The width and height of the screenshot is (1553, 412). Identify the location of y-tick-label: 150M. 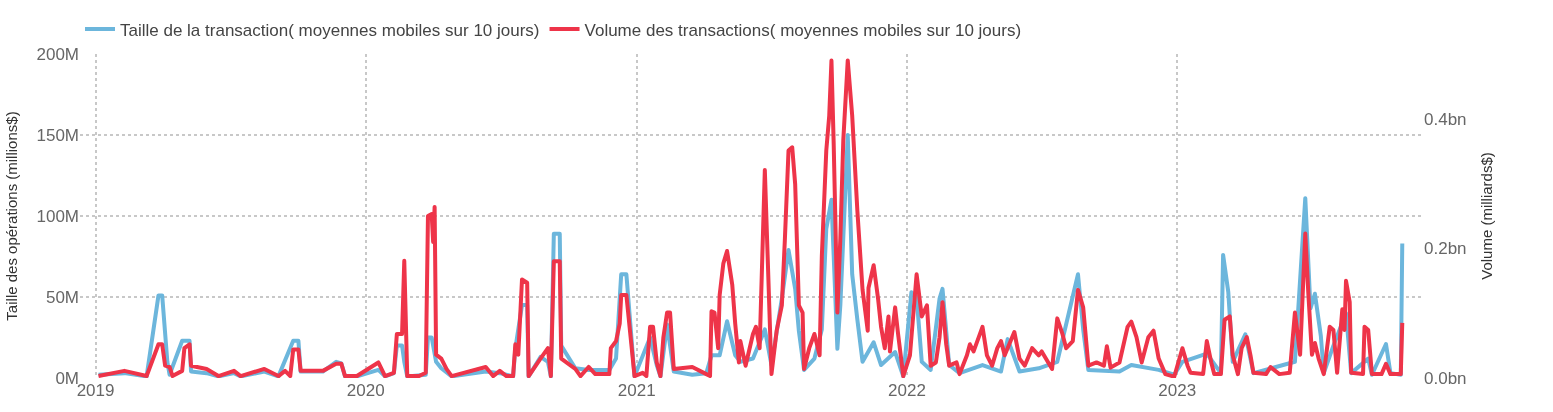
(57, 135).